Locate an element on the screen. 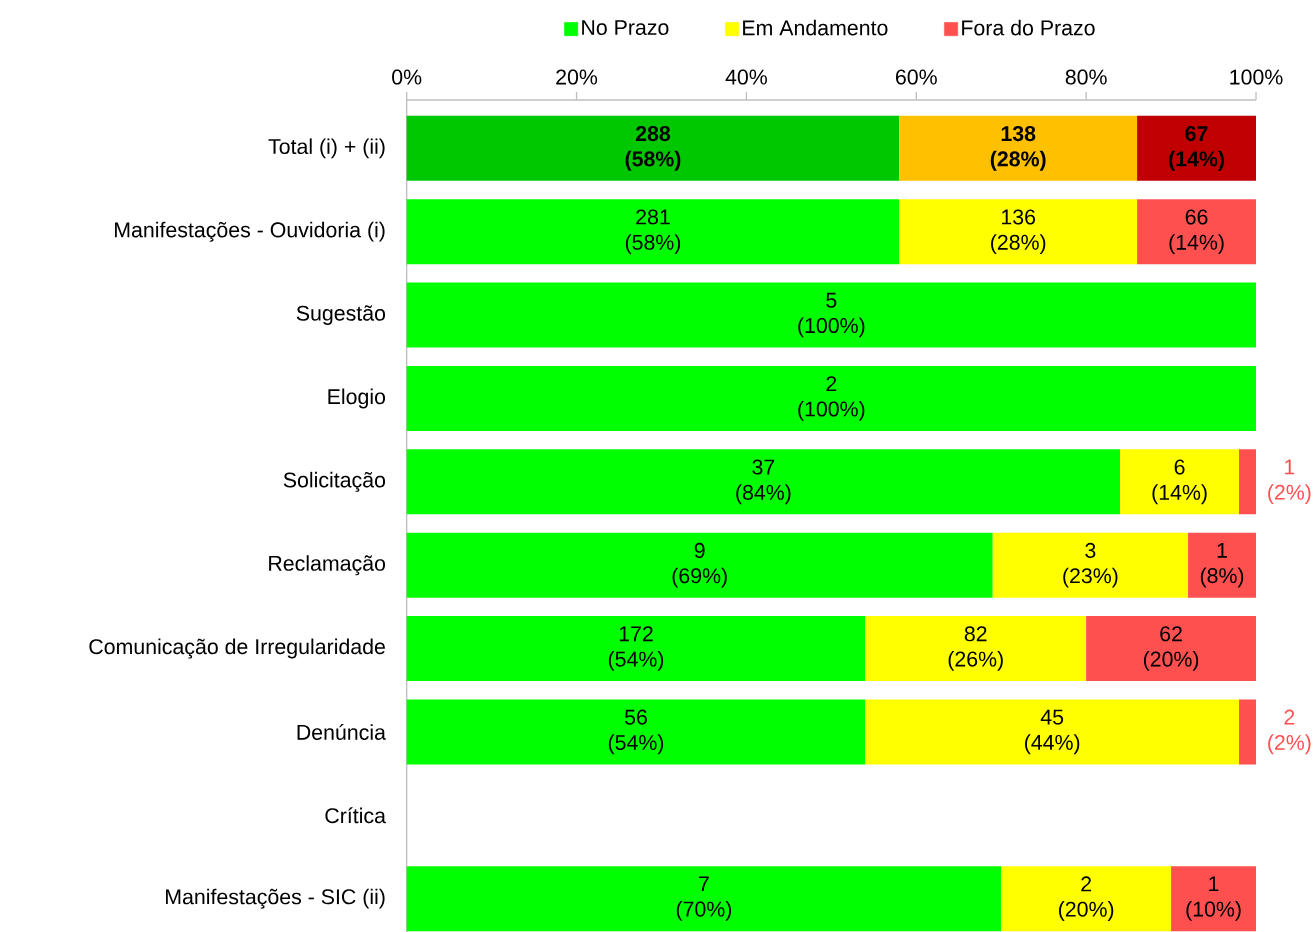 This screenshot has width=1316, height=932. y-tick-label: Elogio is located at coordinates (357, 398).